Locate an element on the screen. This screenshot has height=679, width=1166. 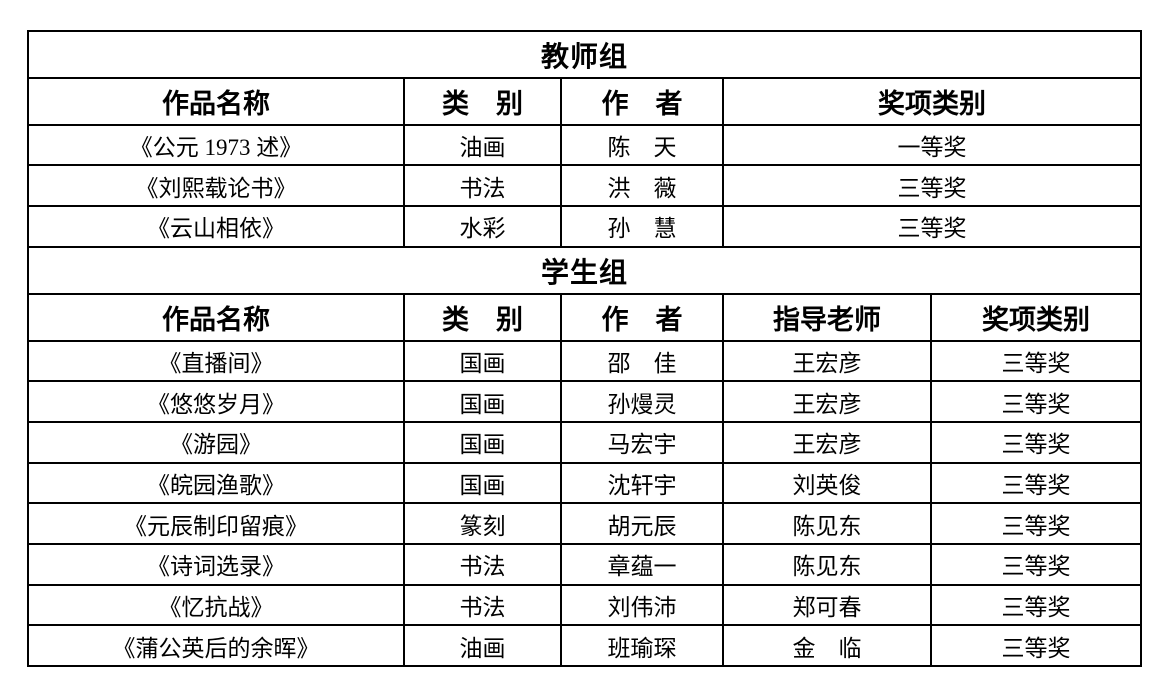
advisor-cell: 金 临 is located at coordinates (827, 645).